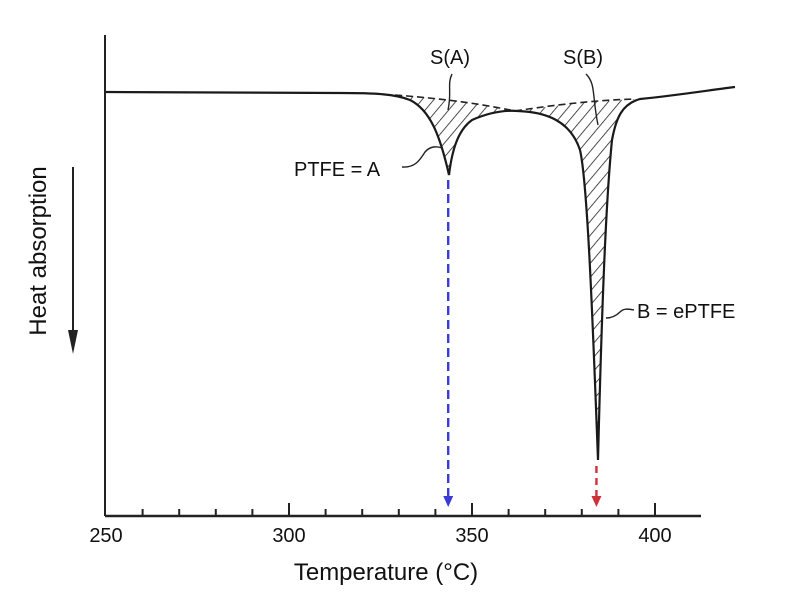 The image size is (785, 599). What do you see at coordinates (288, 536) in the screenshot?
I see `x-tick-label: 300` at bounding box center [288, 536].